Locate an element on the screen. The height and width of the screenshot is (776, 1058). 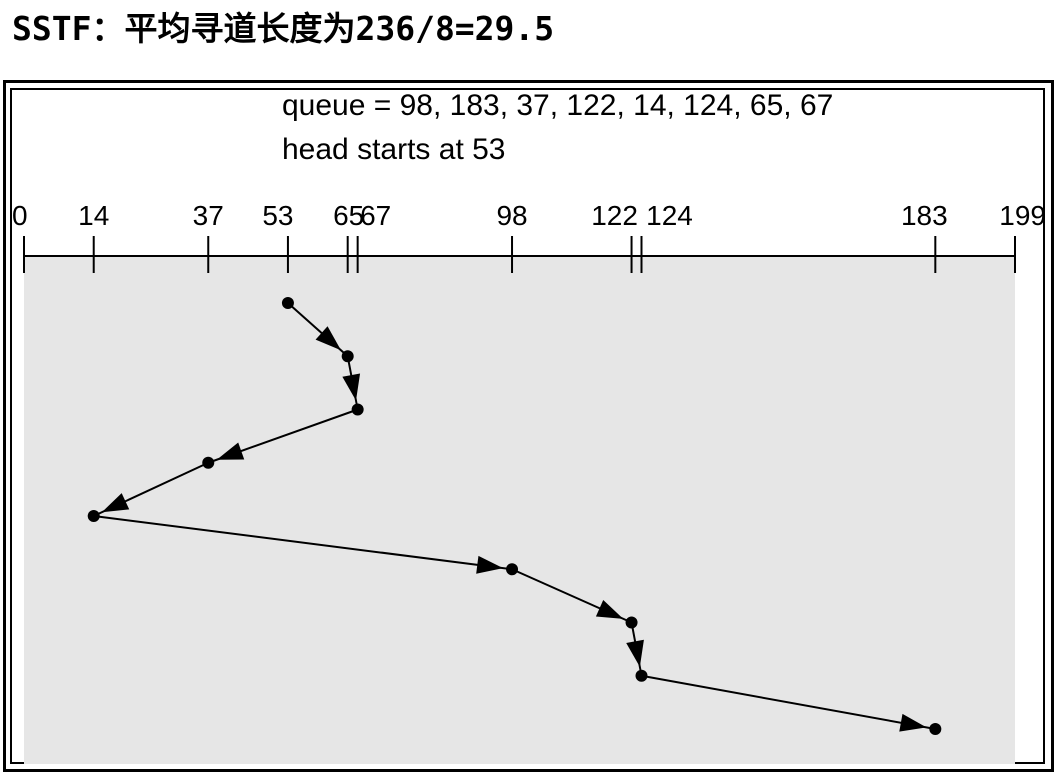
tick-label-65: 65 is located at coordinates (348, 215).